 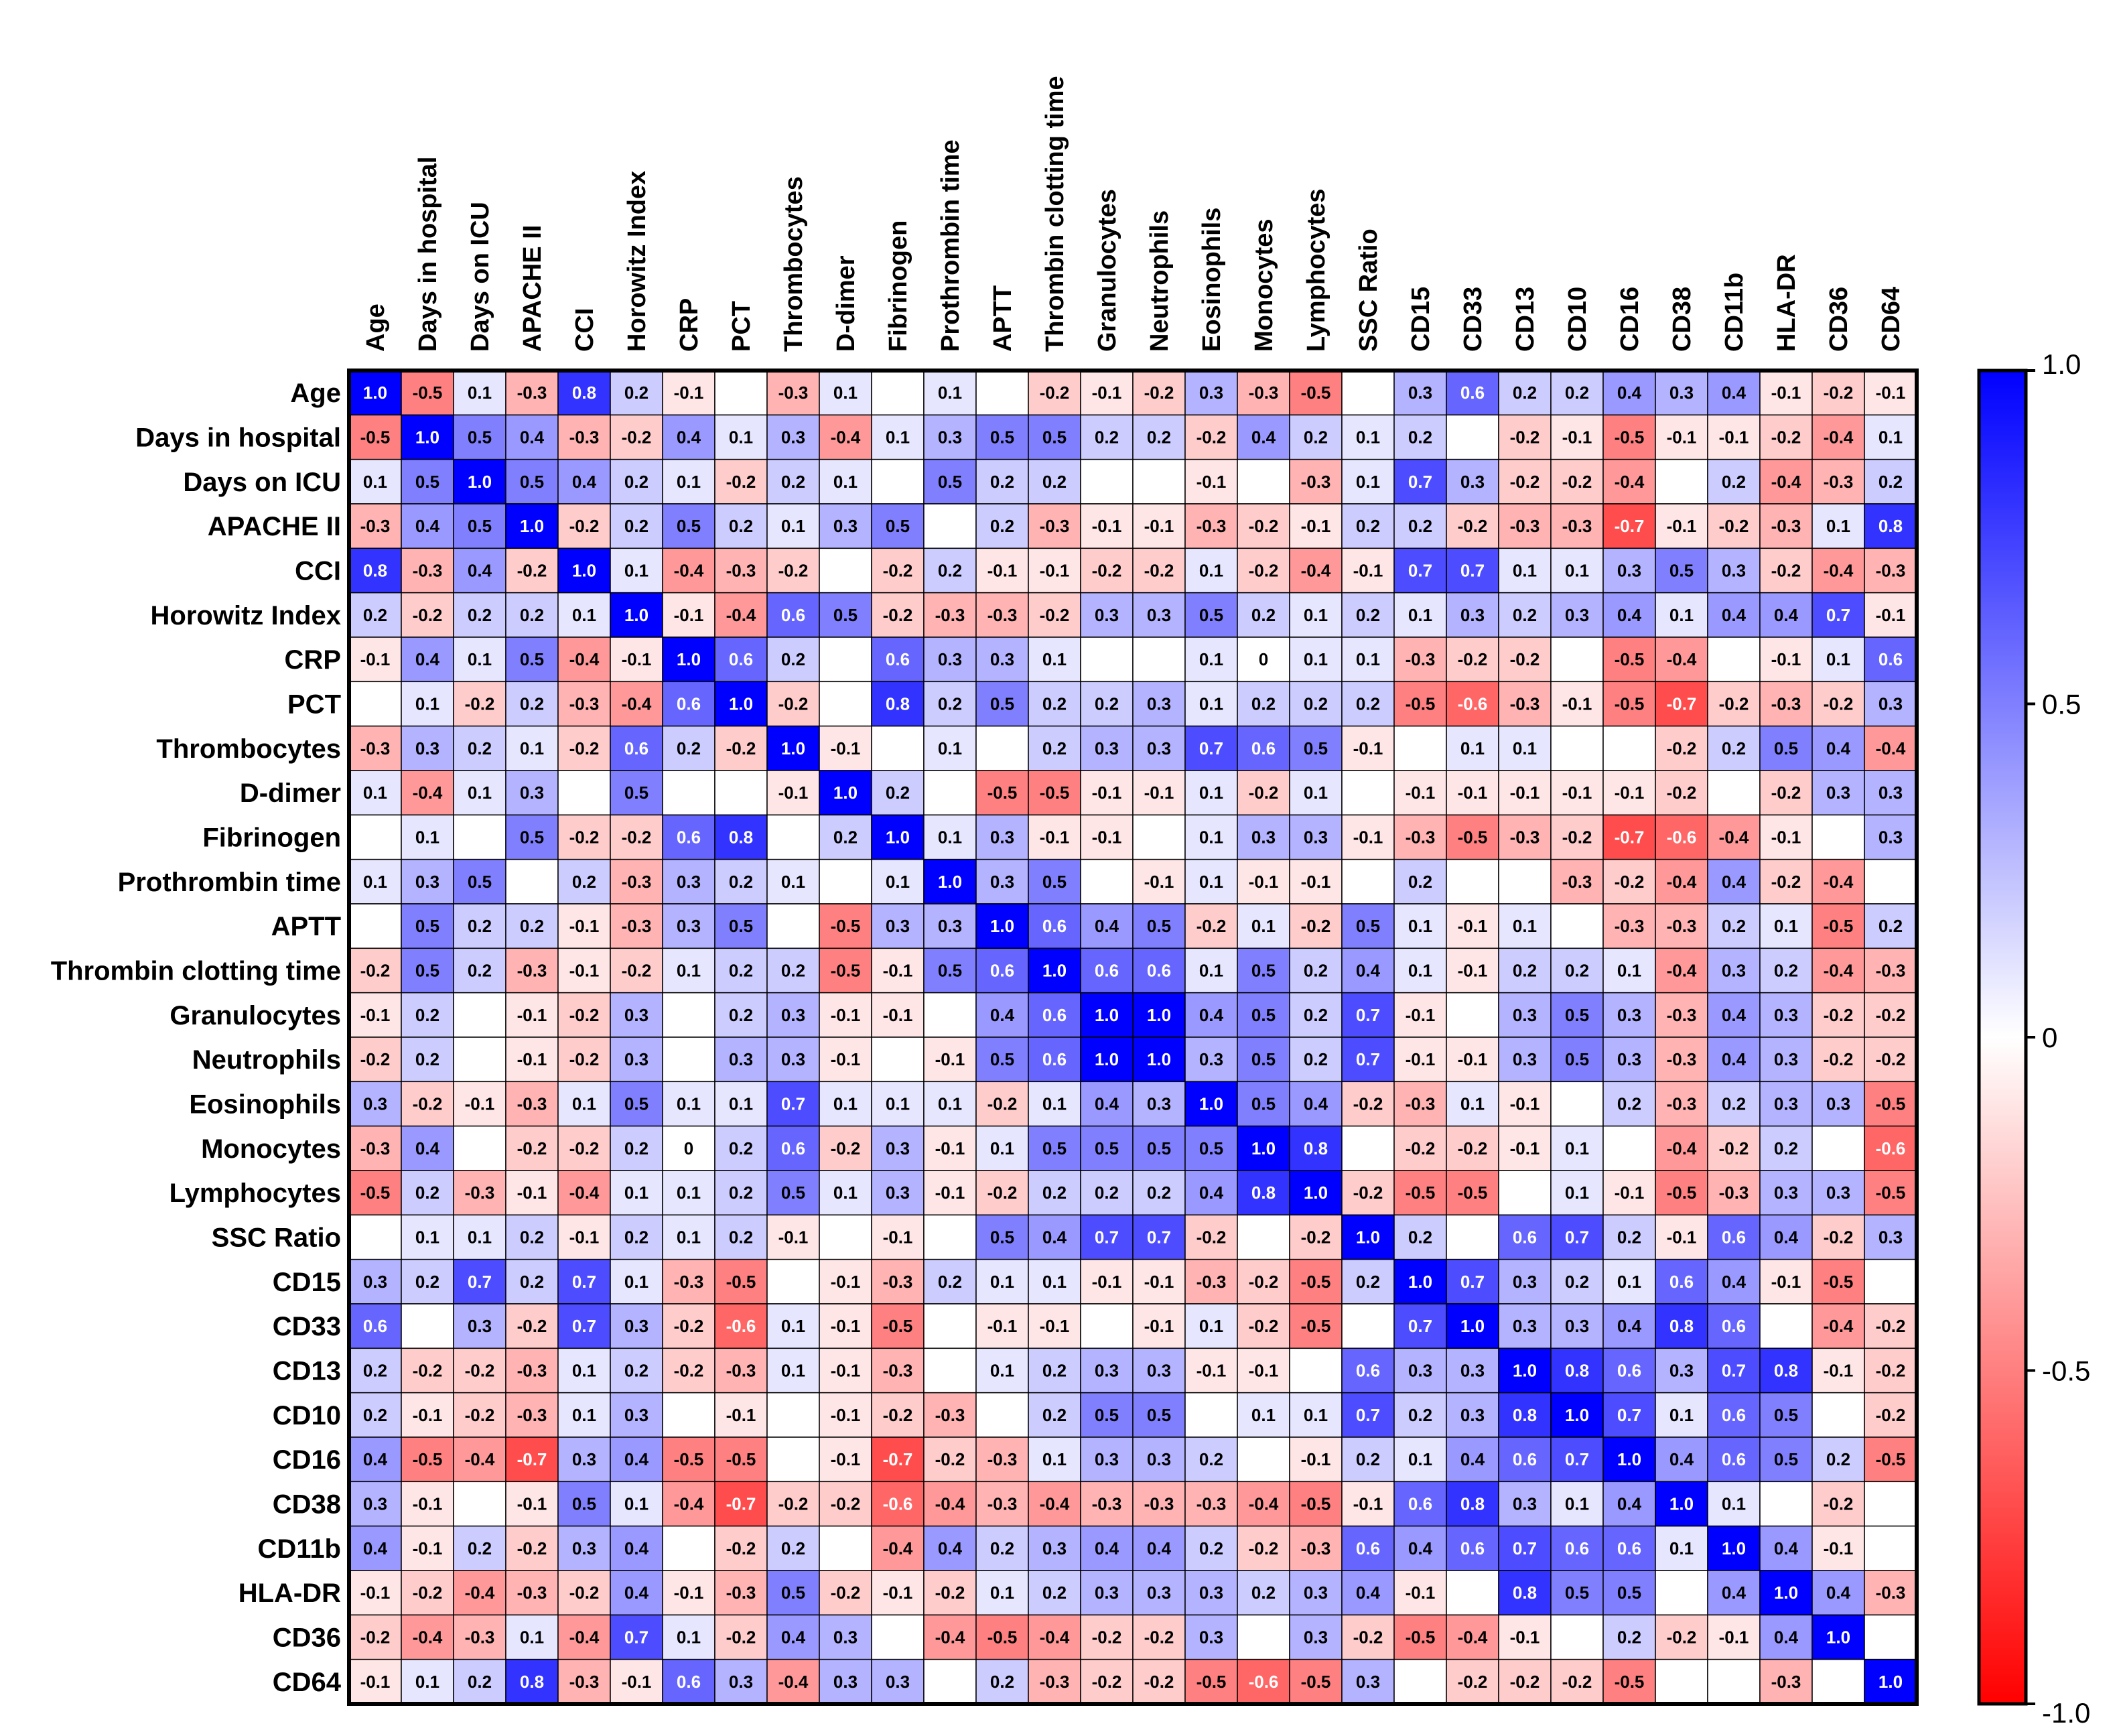 What do you see at coordinates (1682, 1193) in the screenshot?
I see `cell-value: -0.5` at bounding box center [1682, 1193].